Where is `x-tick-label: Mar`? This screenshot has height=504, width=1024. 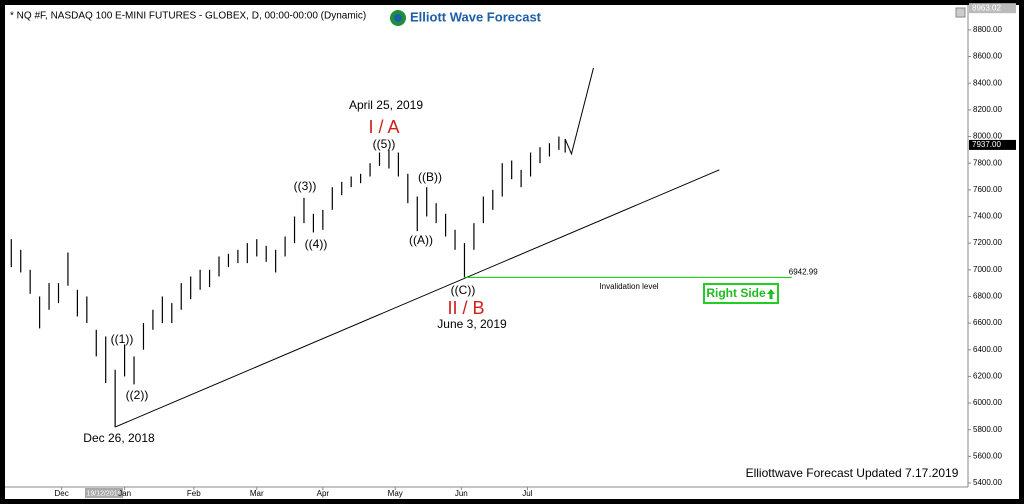 x-tick-label: Mar is located at coordinates (257, 493).